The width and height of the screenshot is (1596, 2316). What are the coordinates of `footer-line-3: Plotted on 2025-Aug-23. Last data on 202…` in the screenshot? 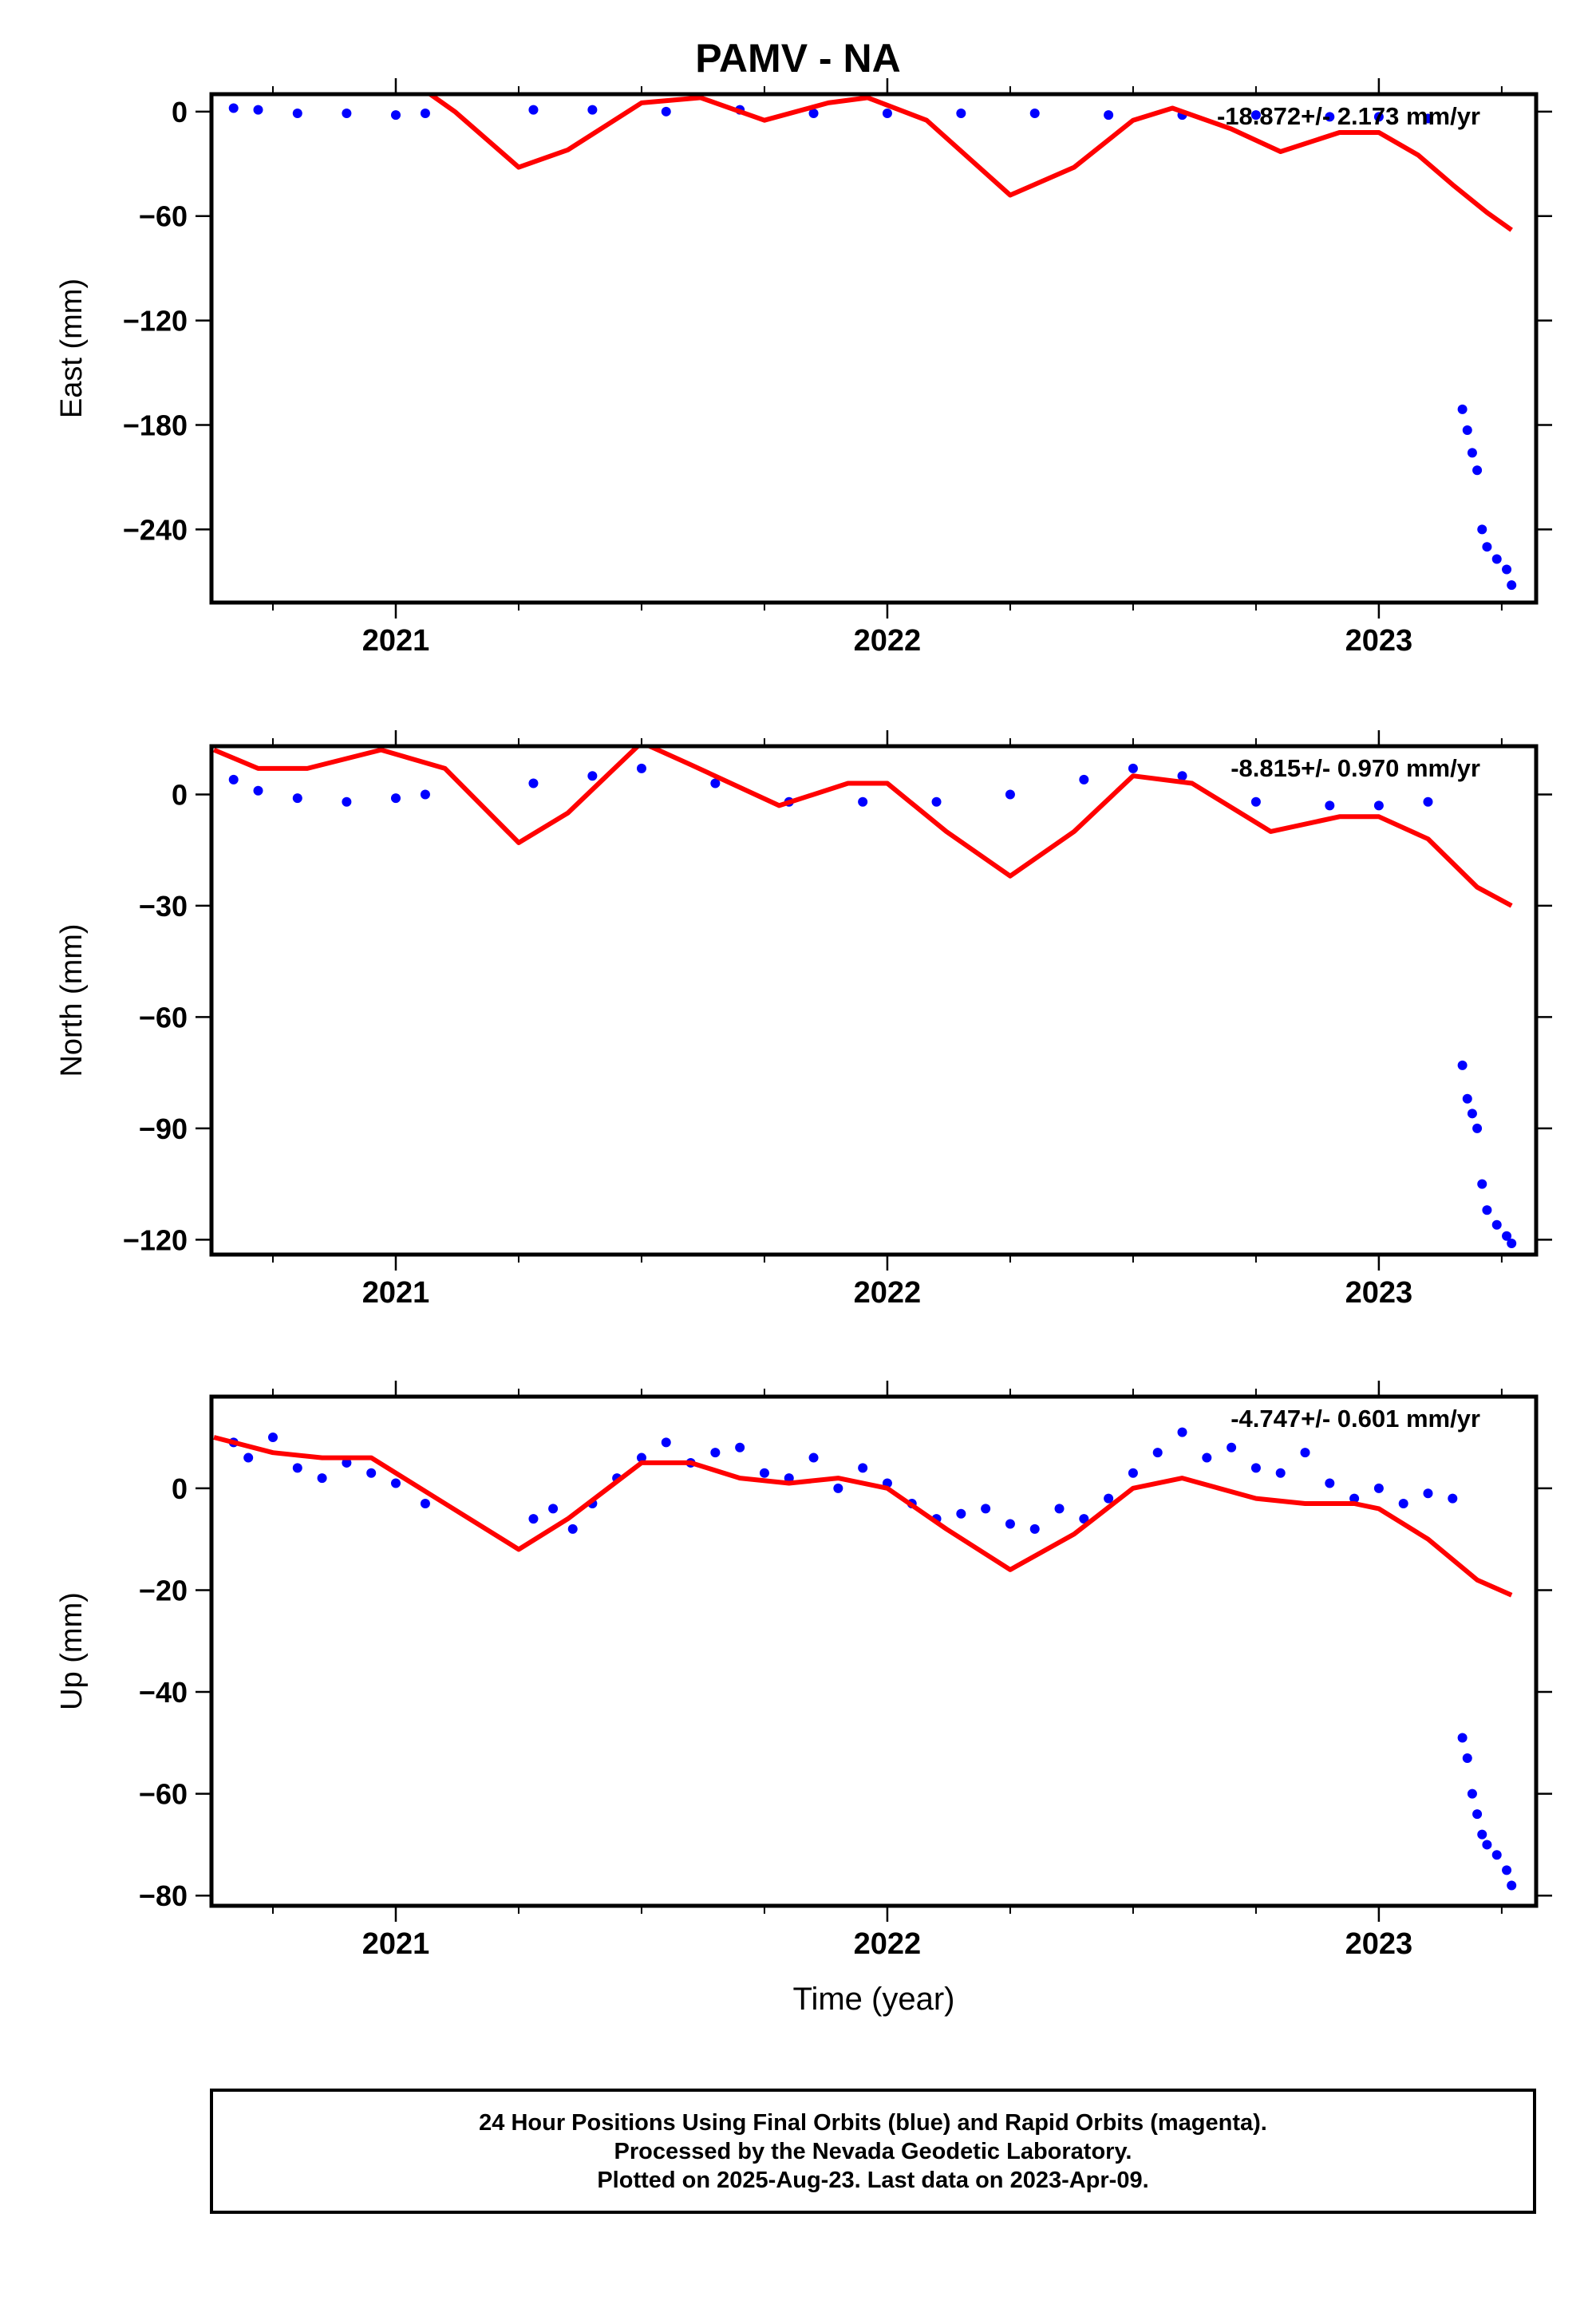 It's located at (873, 2180).